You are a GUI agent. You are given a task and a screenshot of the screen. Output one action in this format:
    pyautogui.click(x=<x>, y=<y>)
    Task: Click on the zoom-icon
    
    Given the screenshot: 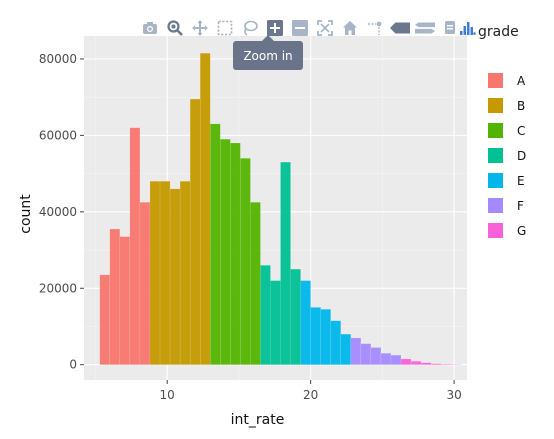 What is the action you would take?
    pyautogui.click(x=175, y=28)
    